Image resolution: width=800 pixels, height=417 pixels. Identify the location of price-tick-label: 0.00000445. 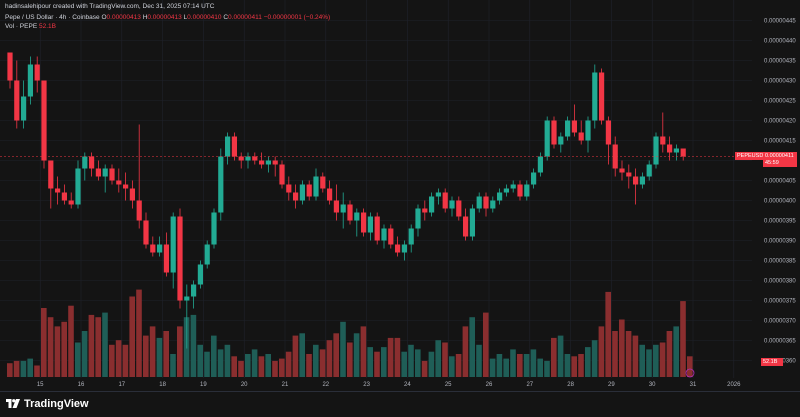
(780, 22).